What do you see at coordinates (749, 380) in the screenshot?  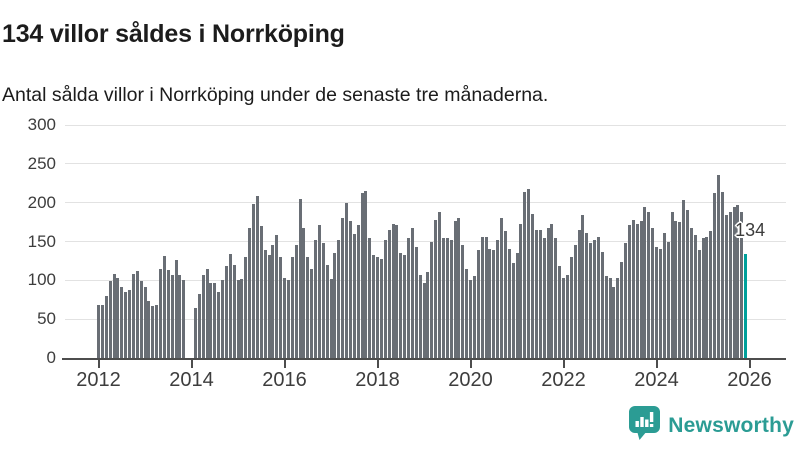 I see `x-tick-label-2026: 2026` at bounding box center [749, 380].